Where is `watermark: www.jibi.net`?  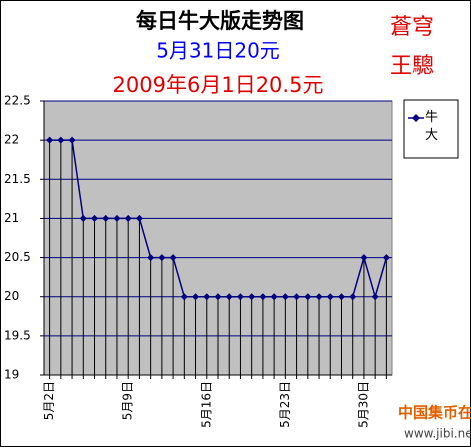 watermark: www.jibi.net is located at coordinates (437, 434).